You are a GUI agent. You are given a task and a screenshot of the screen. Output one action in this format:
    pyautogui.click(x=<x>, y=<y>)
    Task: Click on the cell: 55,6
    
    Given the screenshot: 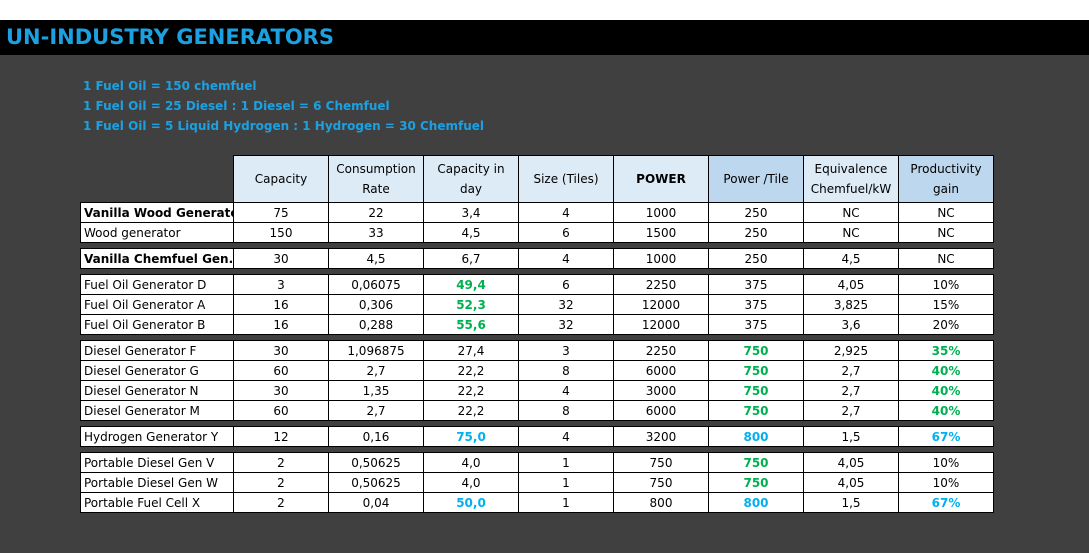 What is the action you would take?
    pyautogui.click(x=471, y=324)
    